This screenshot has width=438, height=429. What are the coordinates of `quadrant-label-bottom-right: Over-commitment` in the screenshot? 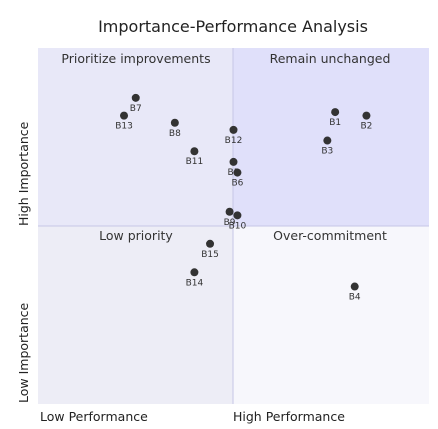 It's located at (330, 235).